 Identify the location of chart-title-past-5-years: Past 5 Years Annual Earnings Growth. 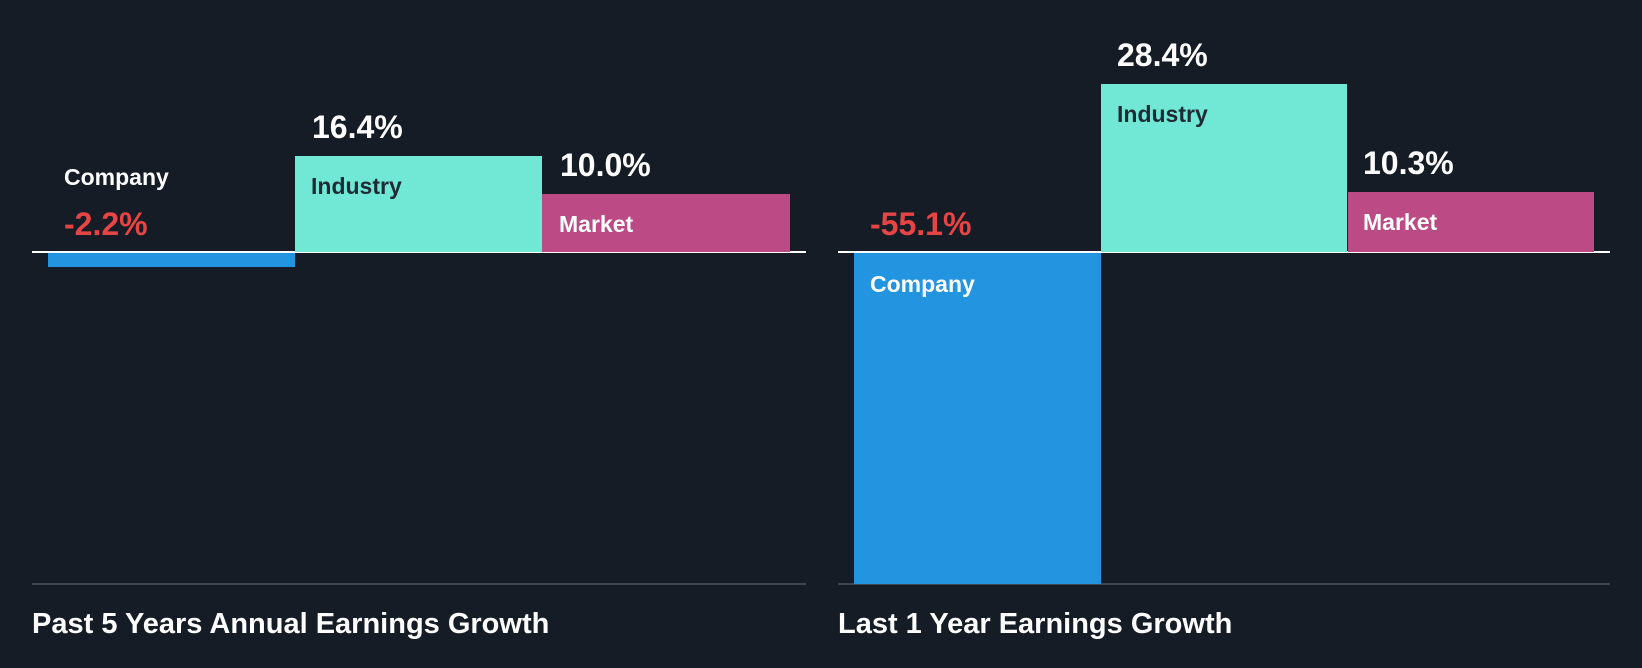
(291, 624).